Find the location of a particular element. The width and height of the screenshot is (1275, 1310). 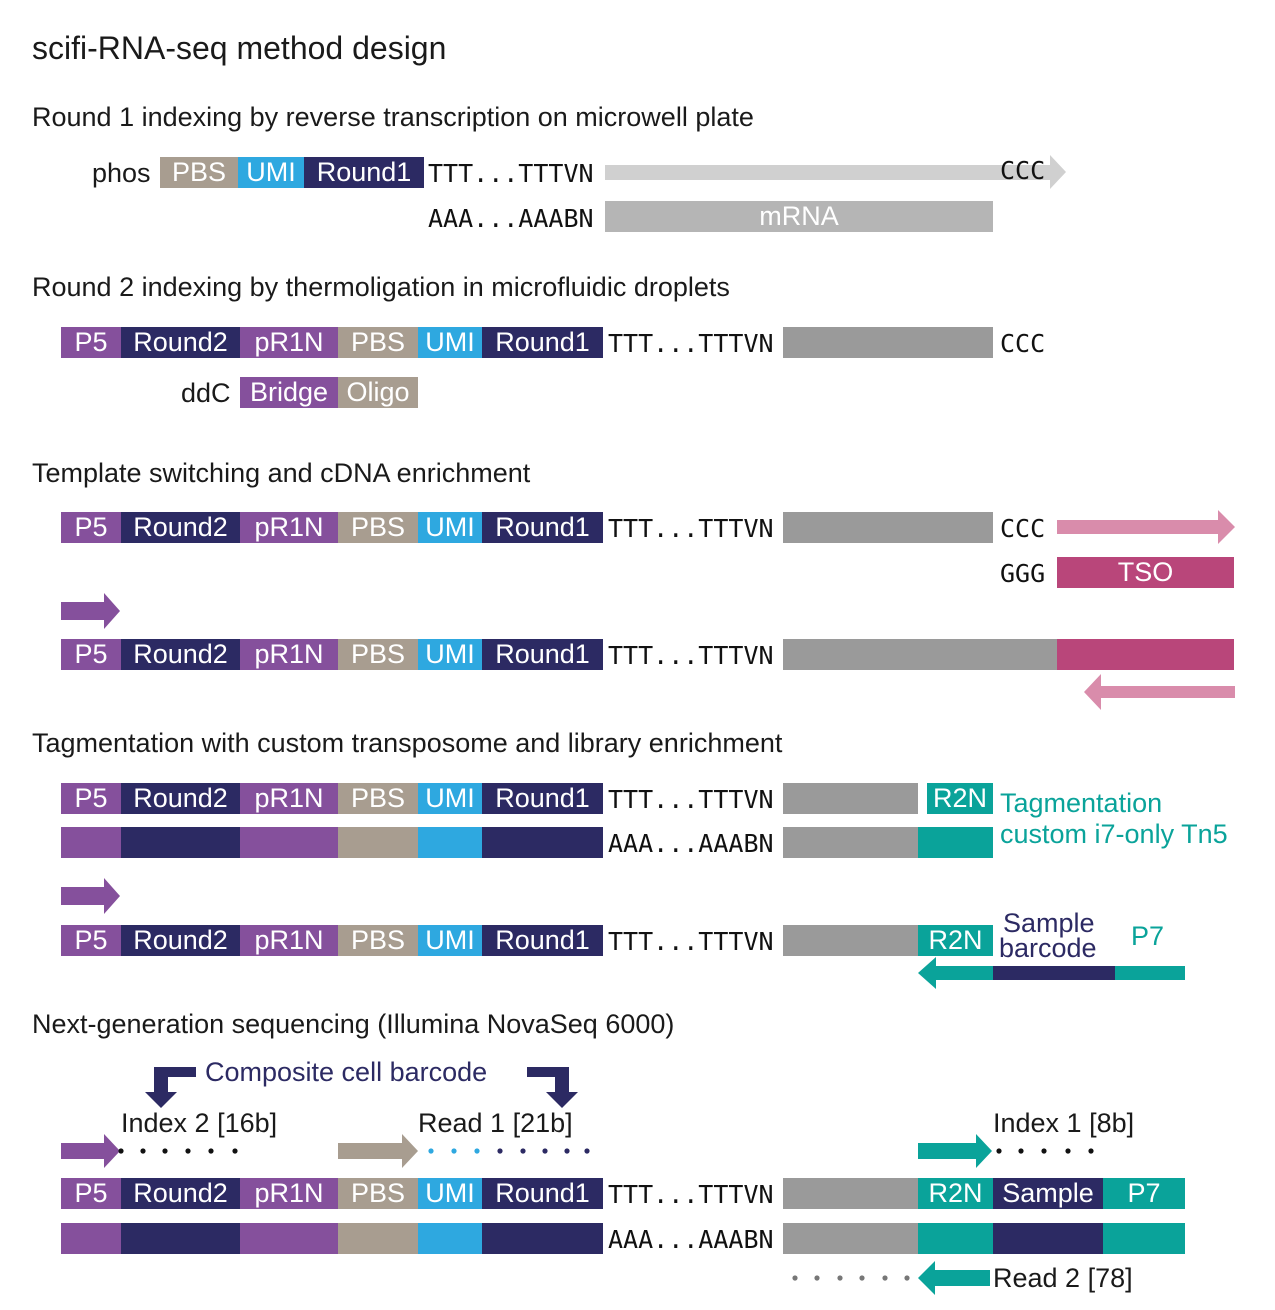

p7-primer-arrow-teal-left is located at coordinates (955, 973).